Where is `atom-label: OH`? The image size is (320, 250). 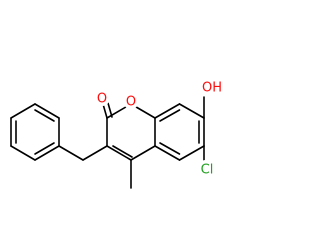
atom-label: OH is located at coordinates (212, 88).